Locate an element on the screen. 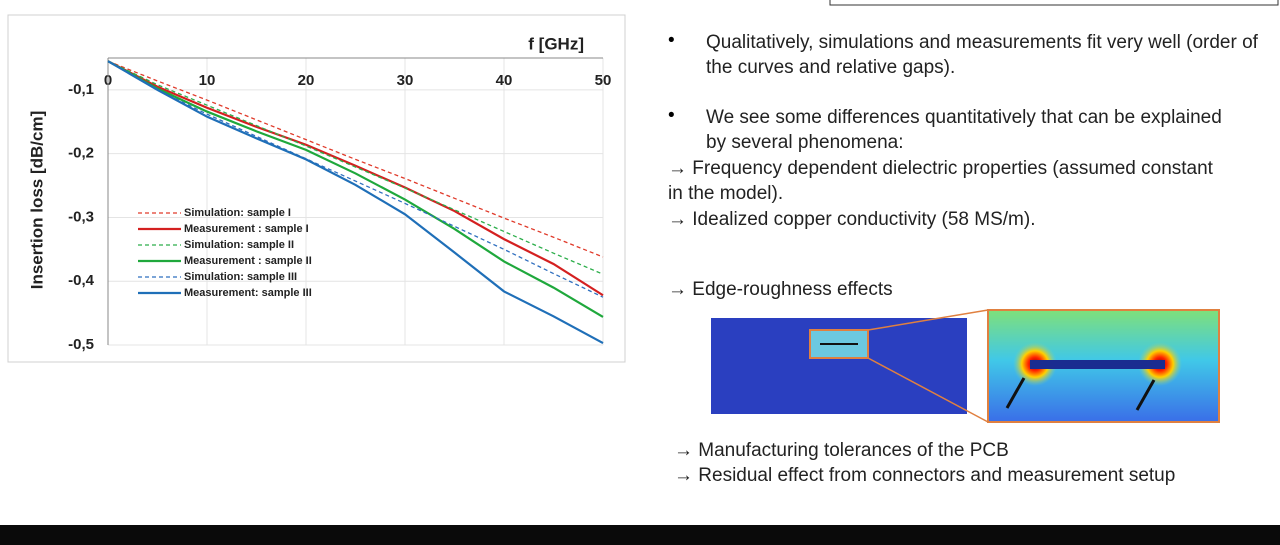 The width and height of the screenshot is (1280, 545). x-tick-label: 20 is located at coordinates (306, 80).